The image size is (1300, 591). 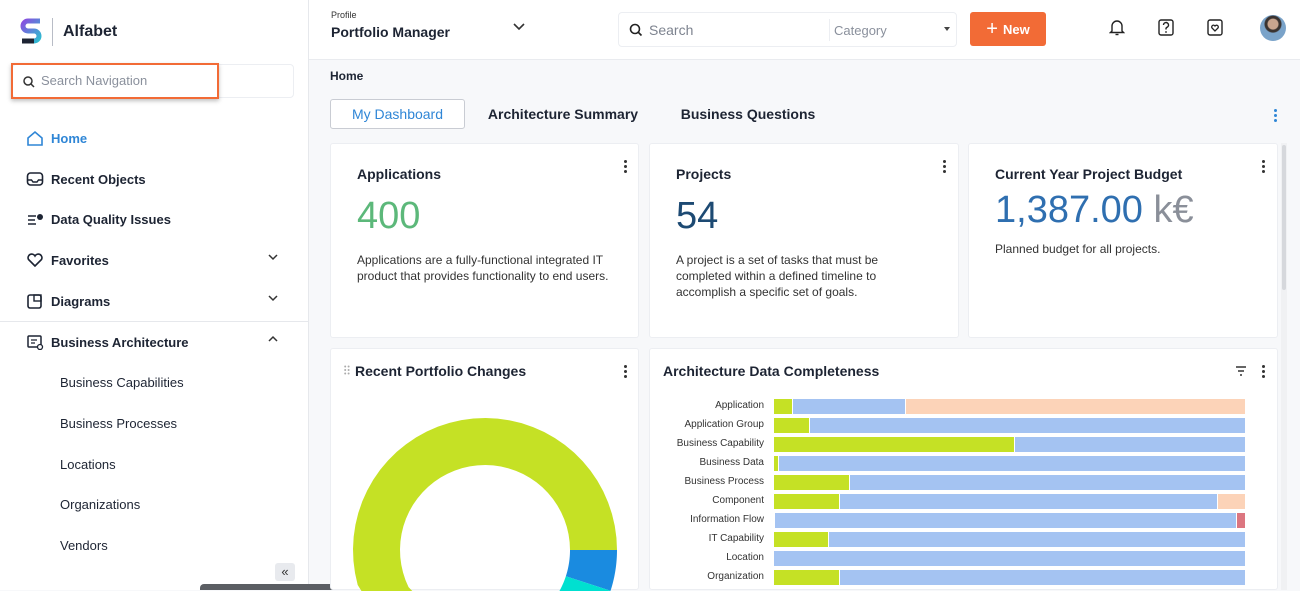 I want to click on collapse-sidebar-button: «, so click(x=285, y=572).